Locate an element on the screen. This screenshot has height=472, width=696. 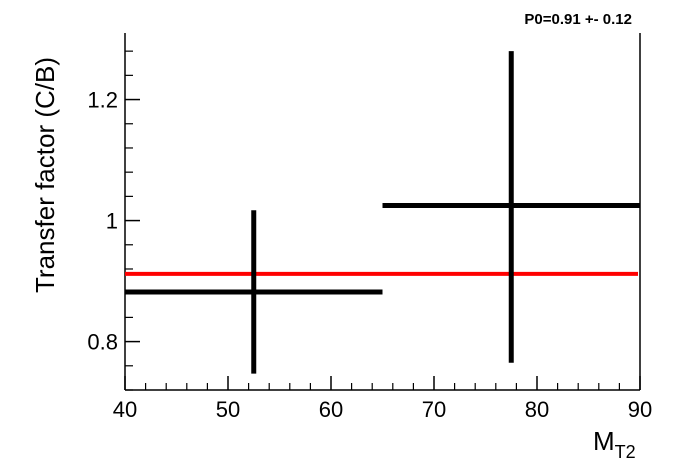
x-tick-label: 80 is located at coordinates (537, 409).